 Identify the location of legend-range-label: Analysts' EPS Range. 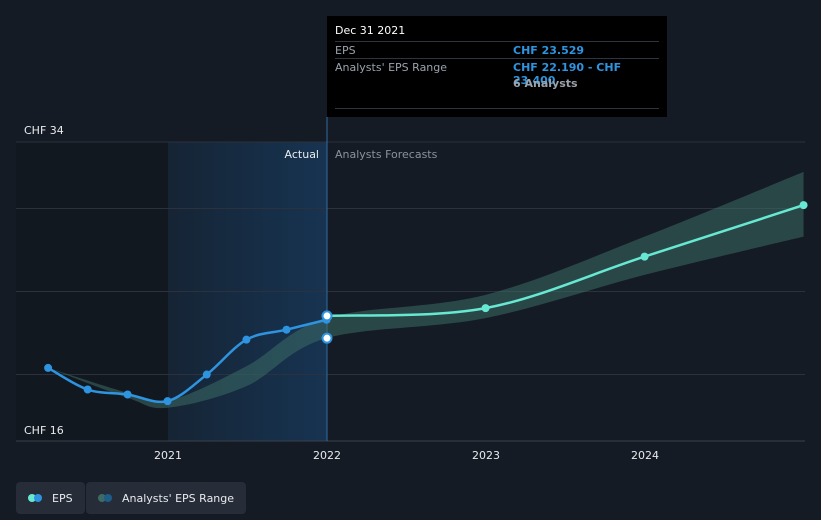
(178, 498).